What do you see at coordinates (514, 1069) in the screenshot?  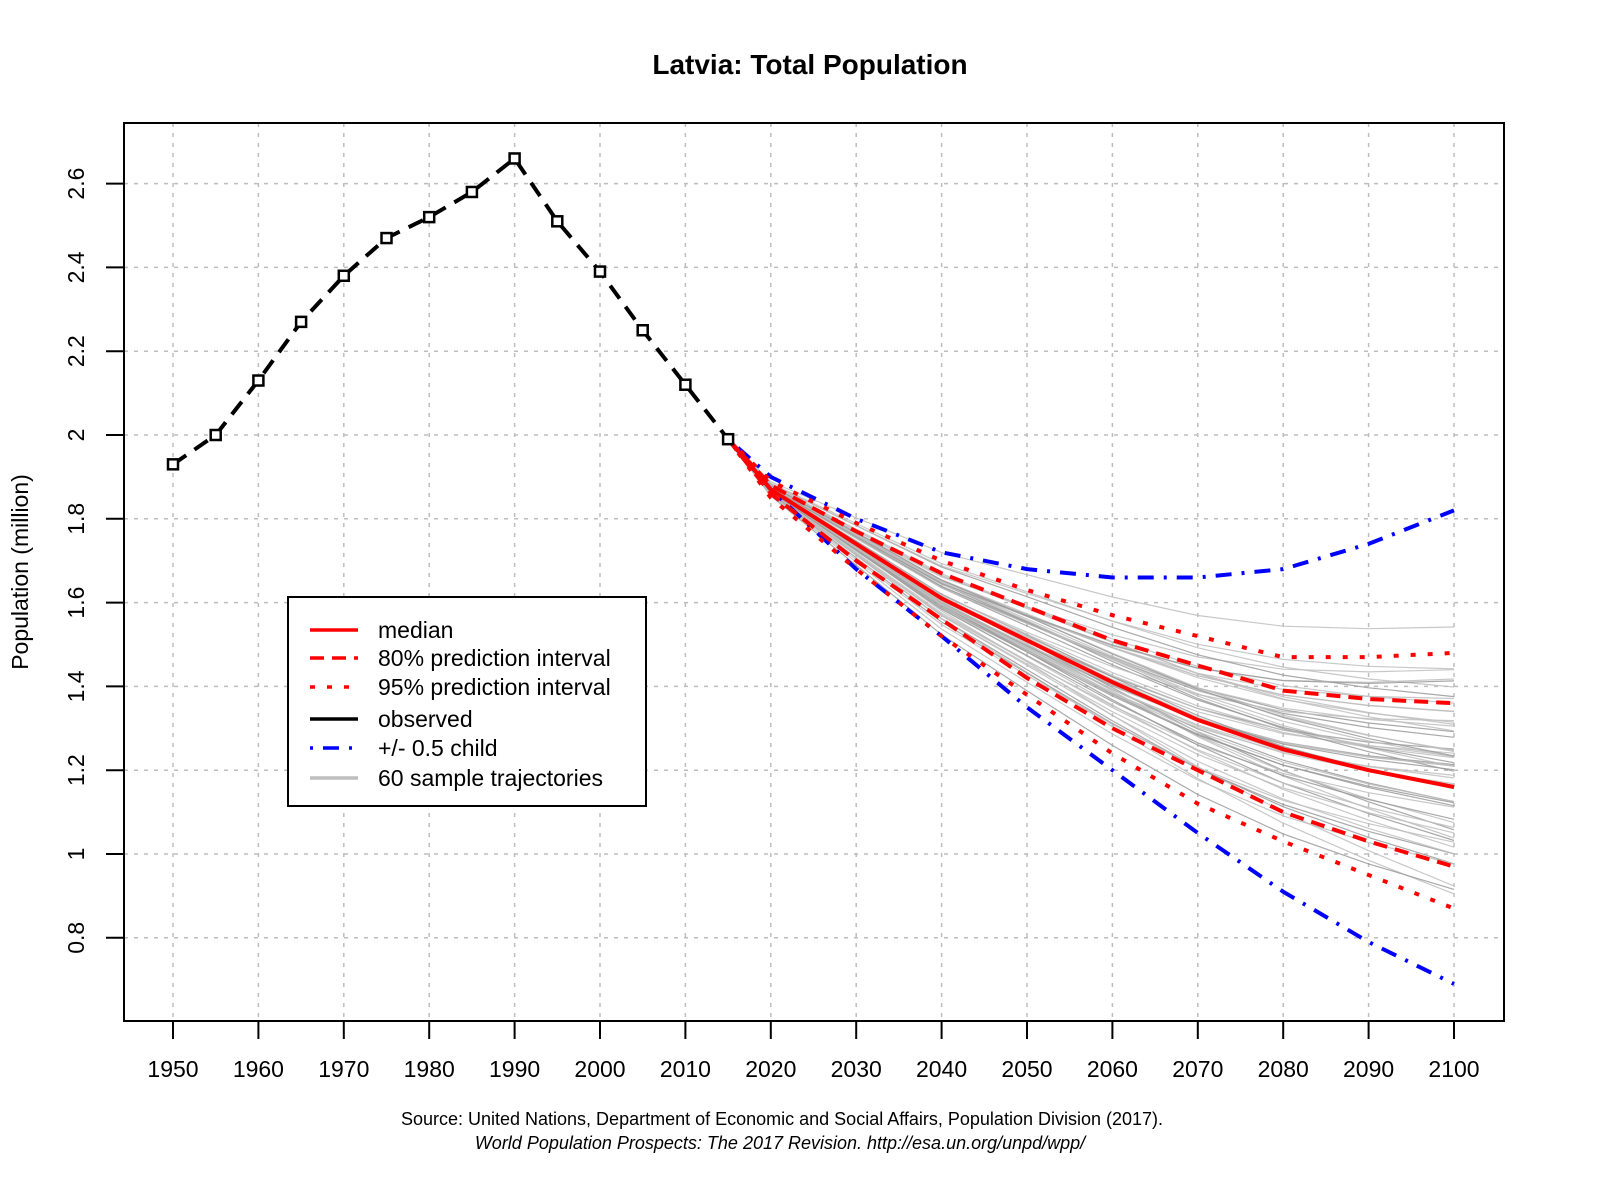 I see `x-tick-label: 1990` at bounding box center [514, 1069].